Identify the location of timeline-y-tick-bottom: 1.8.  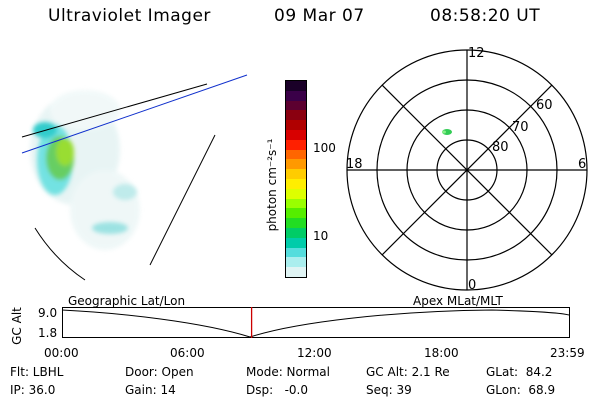
(48, 333).